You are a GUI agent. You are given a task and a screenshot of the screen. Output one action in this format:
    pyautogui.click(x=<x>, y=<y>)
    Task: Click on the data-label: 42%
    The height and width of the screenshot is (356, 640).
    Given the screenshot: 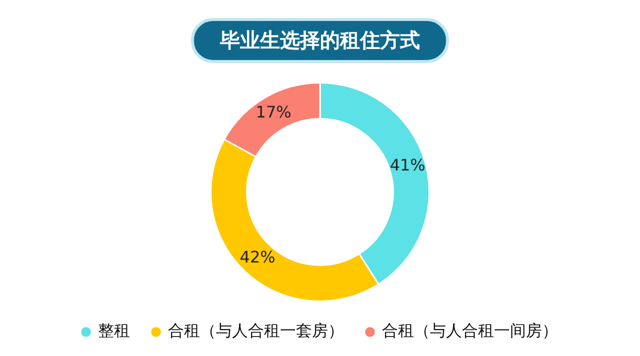 What is the action you would take?
    pyautogui.click(x=258, y=257)
    